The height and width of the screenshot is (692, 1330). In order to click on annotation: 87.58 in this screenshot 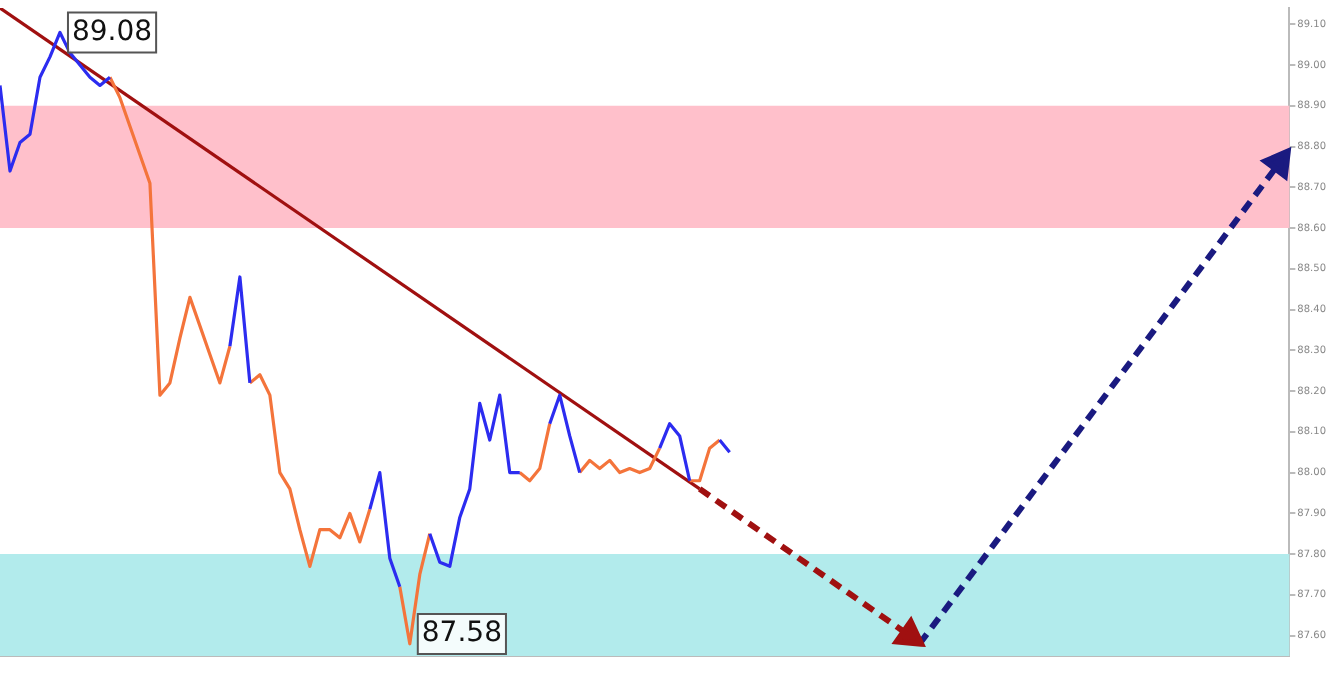, I will do `click(461, 633)`.